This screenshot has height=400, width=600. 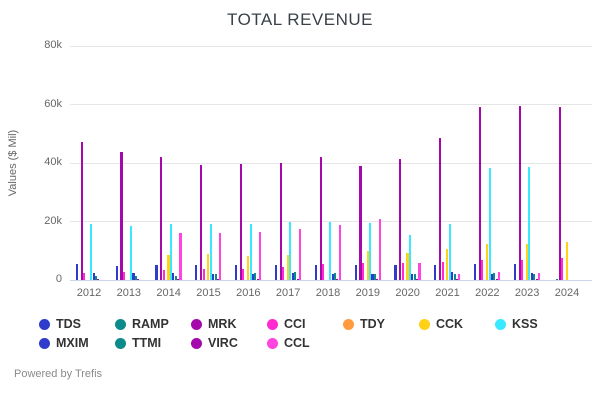 I want to click on bar-KSS-2018, so click(x=330, y=250).